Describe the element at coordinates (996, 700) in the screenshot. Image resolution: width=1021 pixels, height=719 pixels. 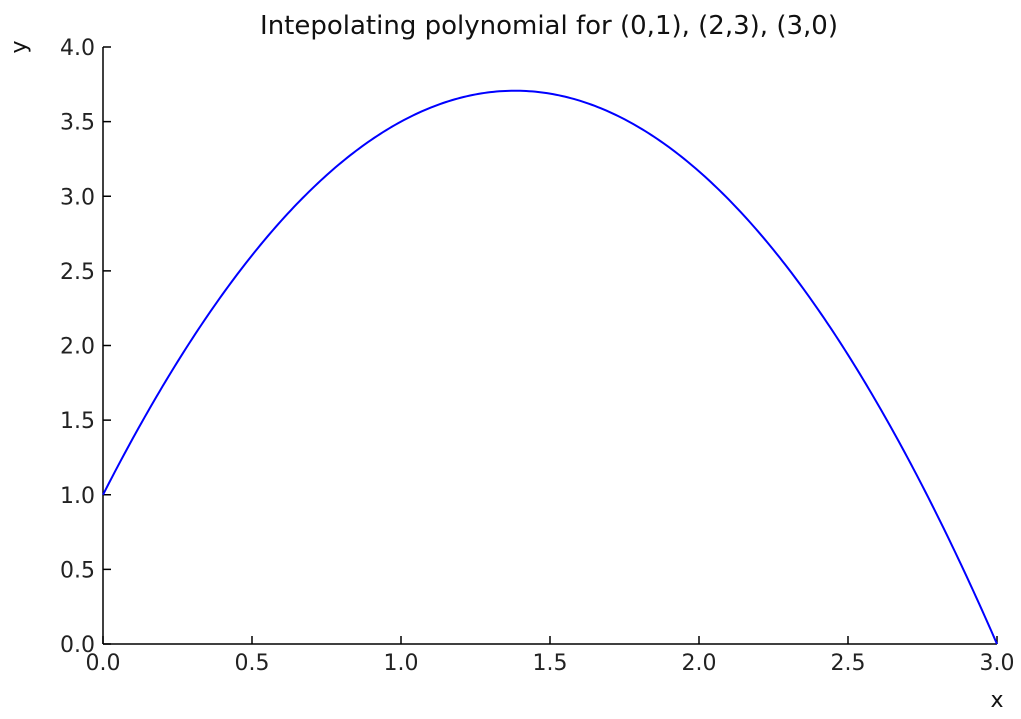
I see `x-axis-label: x` at that location.